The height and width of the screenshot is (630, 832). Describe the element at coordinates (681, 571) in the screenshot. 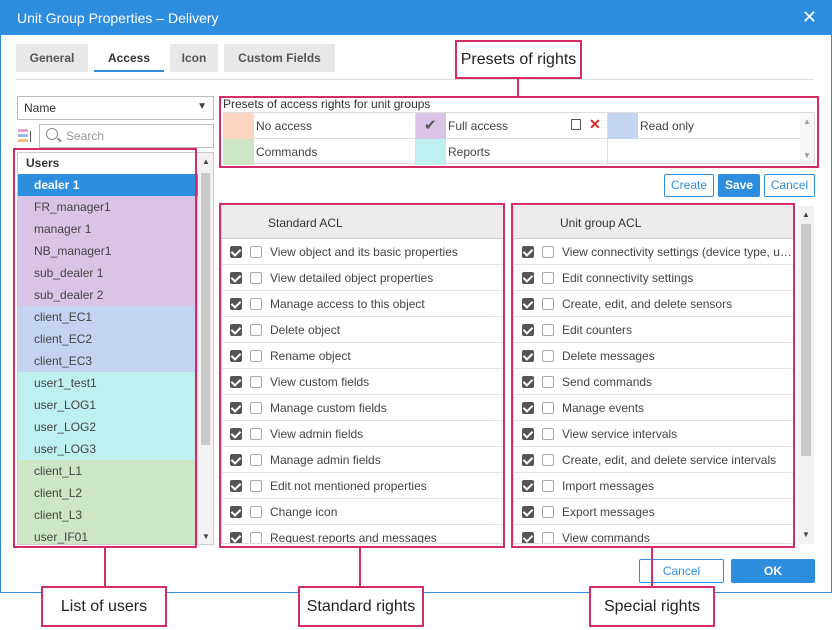

I see `cancel-button: Cancel` at that location.